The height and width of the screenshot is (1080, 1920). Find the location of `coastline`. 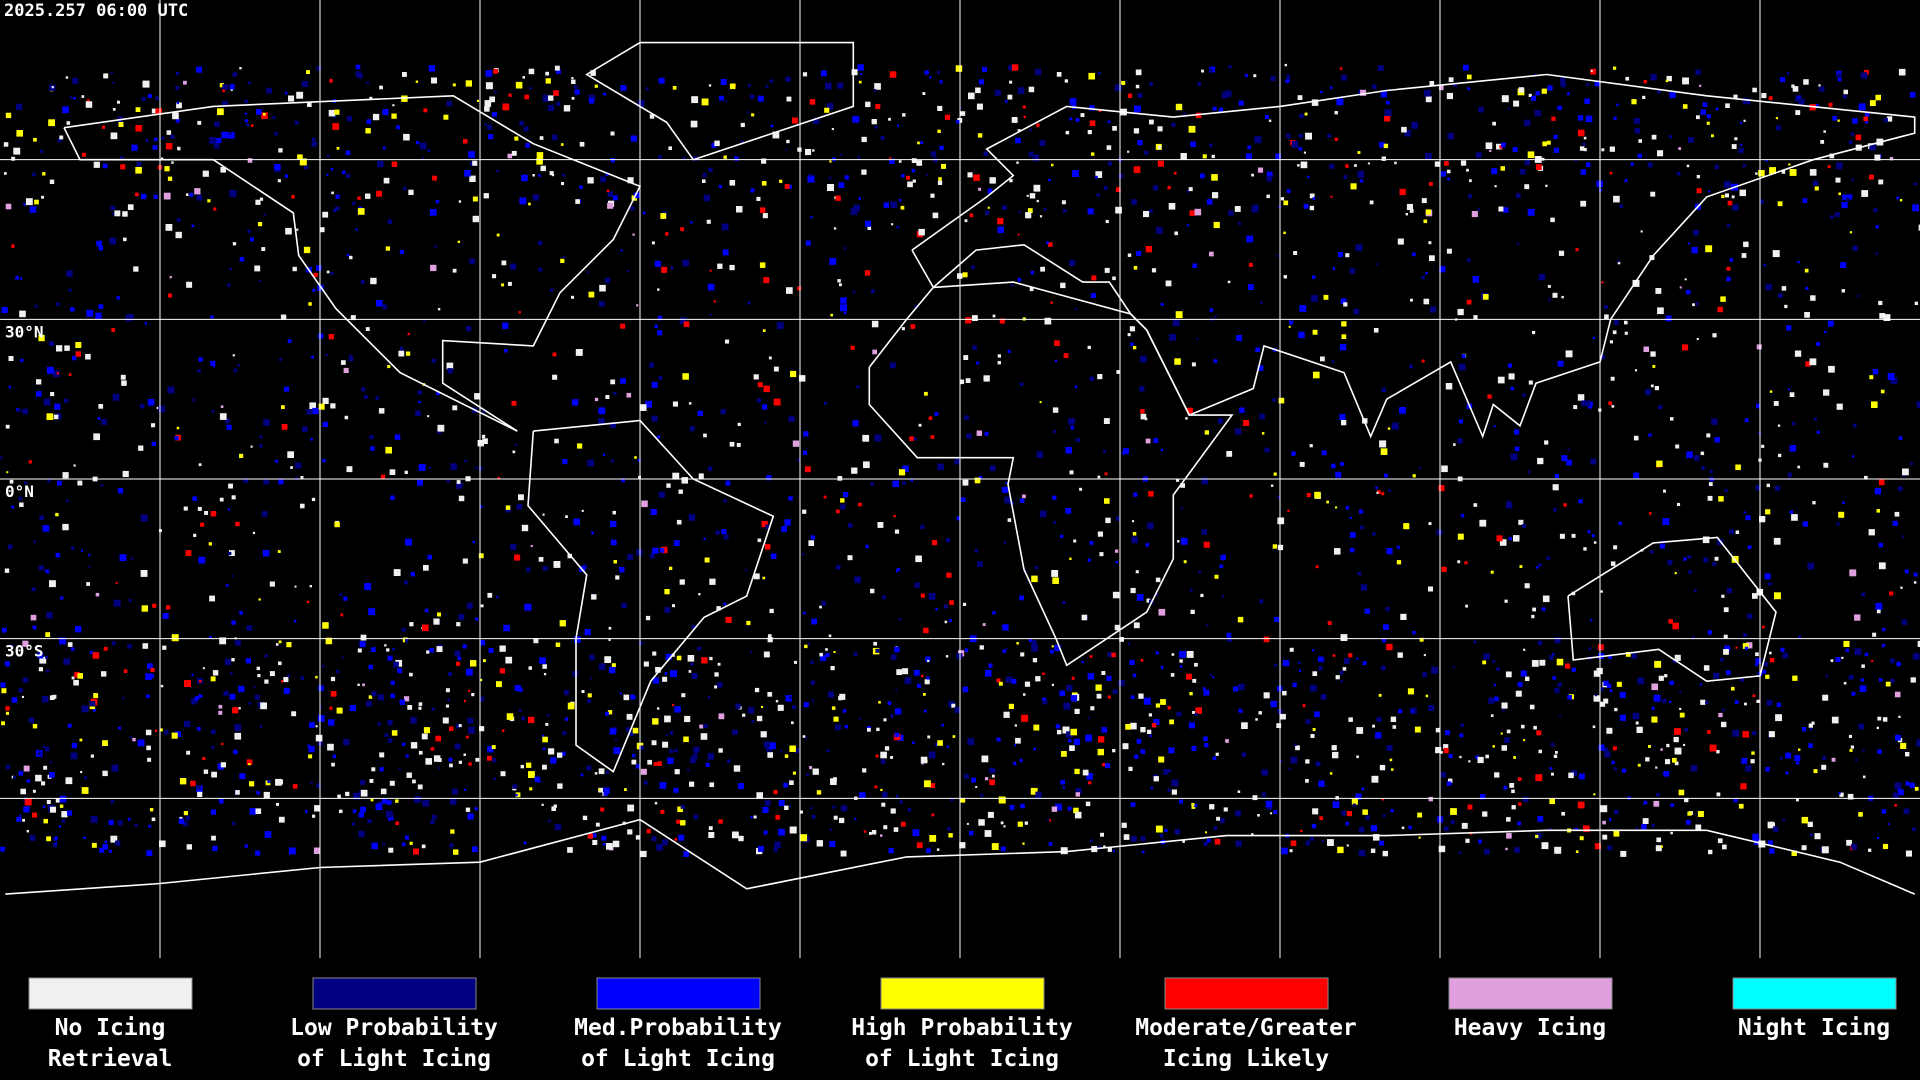

coastline is located at coordinates (352, 263).